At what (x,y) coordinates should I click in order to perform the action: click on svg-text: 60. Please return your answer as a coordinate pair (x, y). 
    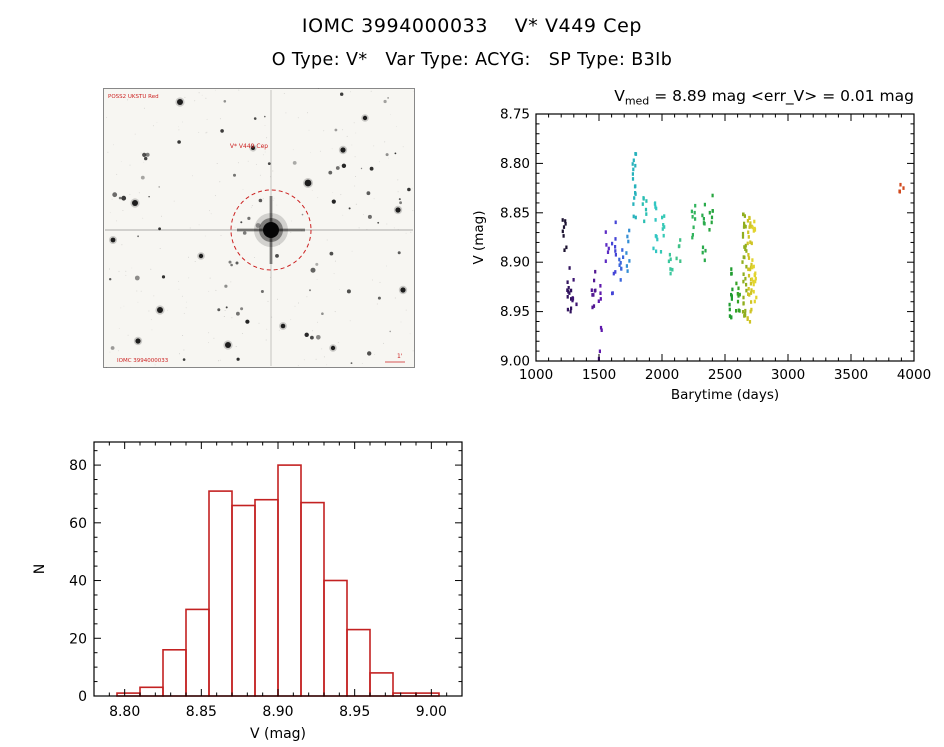
    Looking at the image, I should click on (78, 524).